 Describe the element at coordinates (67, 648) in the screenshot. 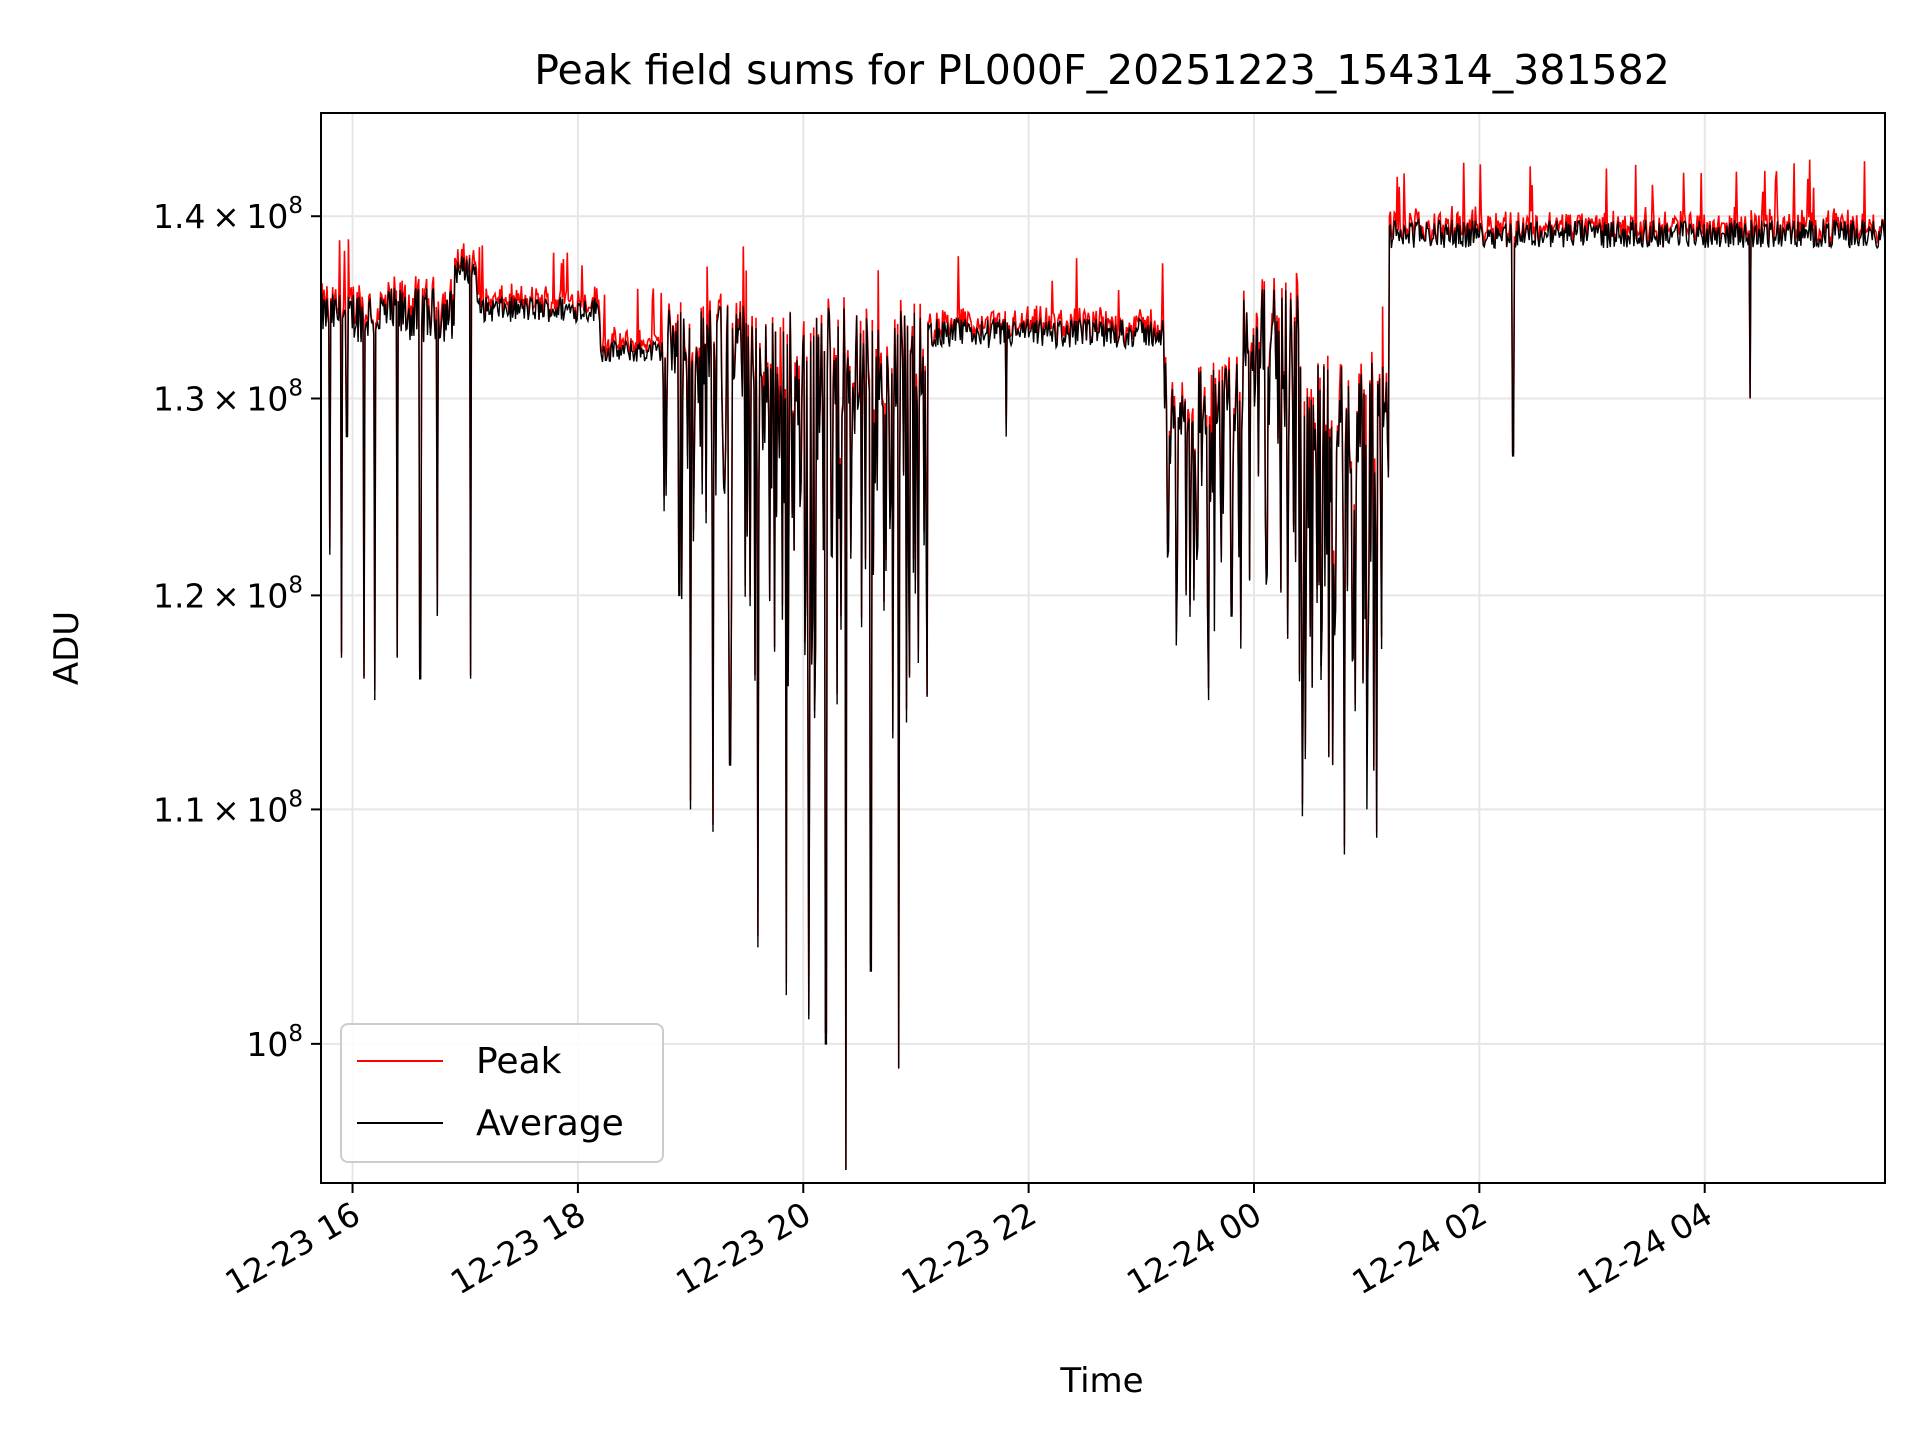

I see `y-axis-label: ADU` at that location.